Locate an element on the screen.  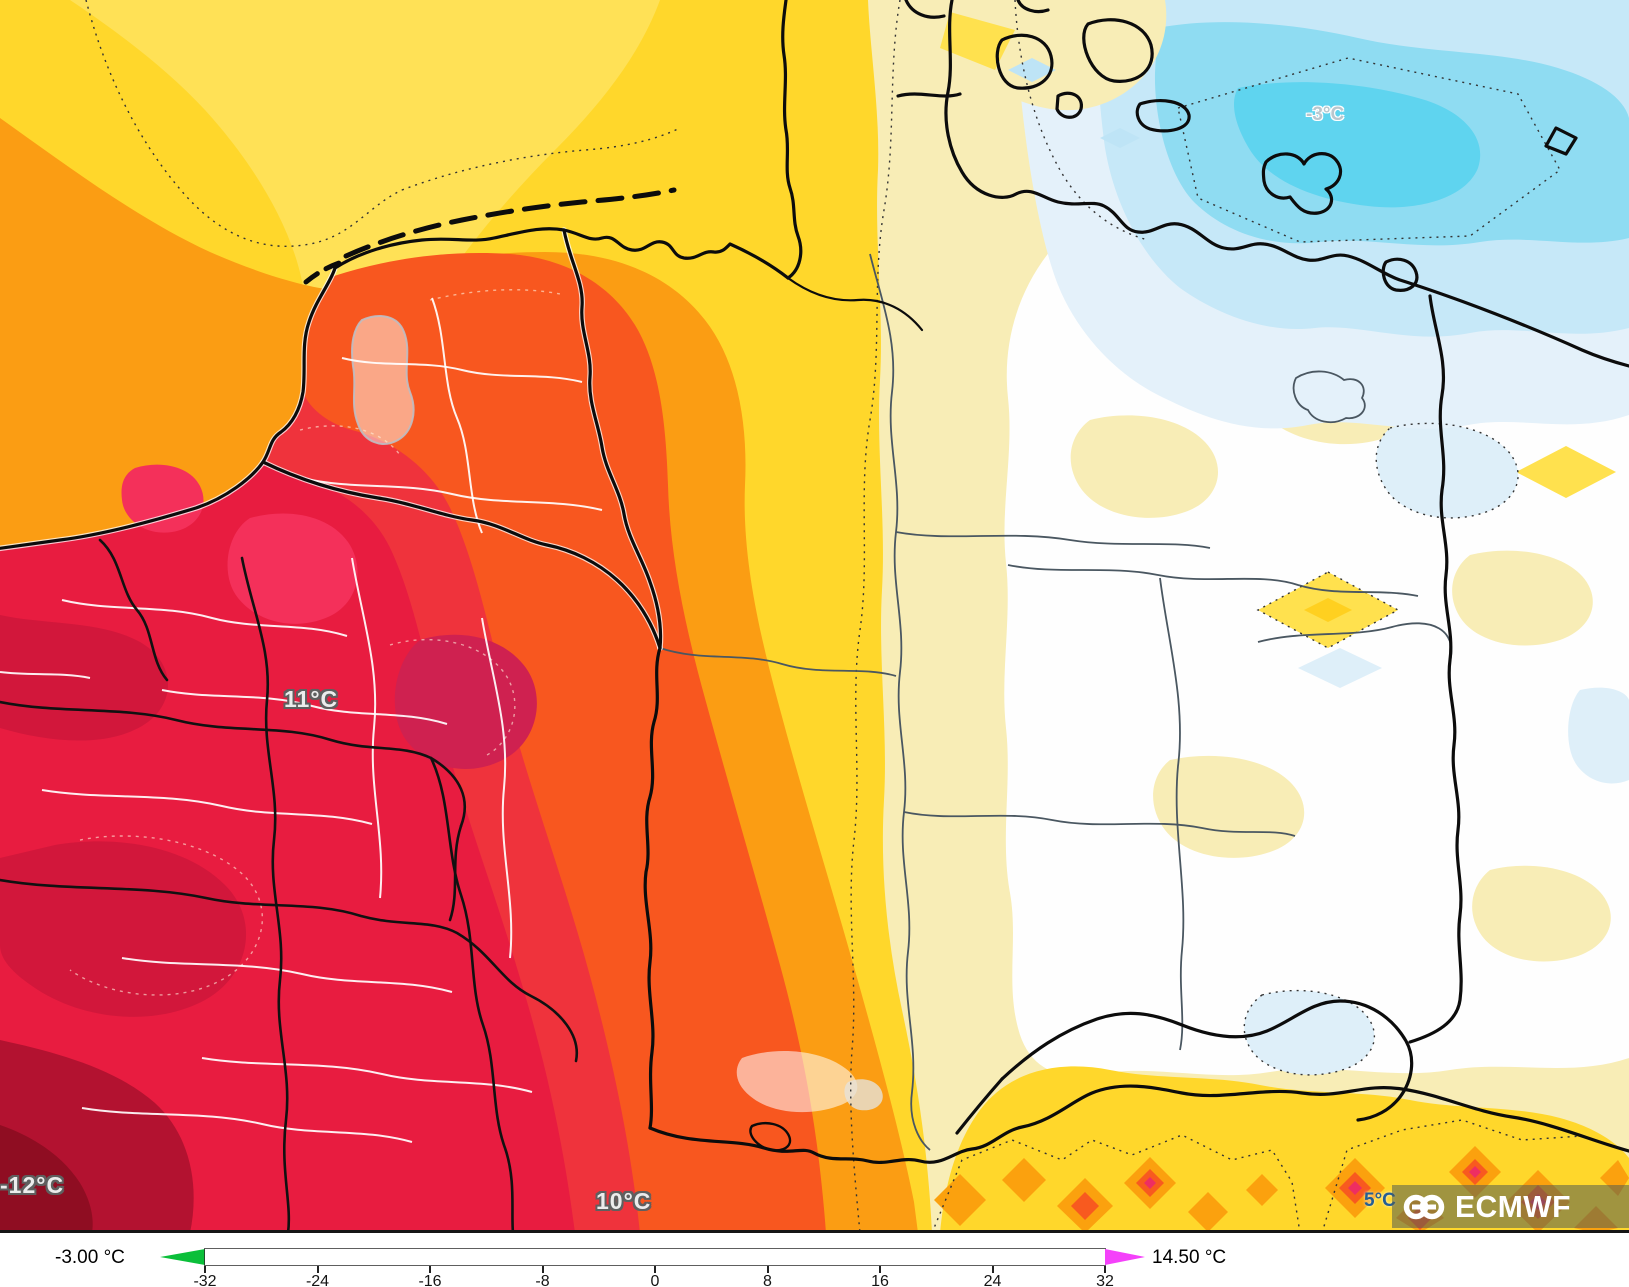
scale-max-label: 14.50 °C is located at coordinates (1189, 1257).